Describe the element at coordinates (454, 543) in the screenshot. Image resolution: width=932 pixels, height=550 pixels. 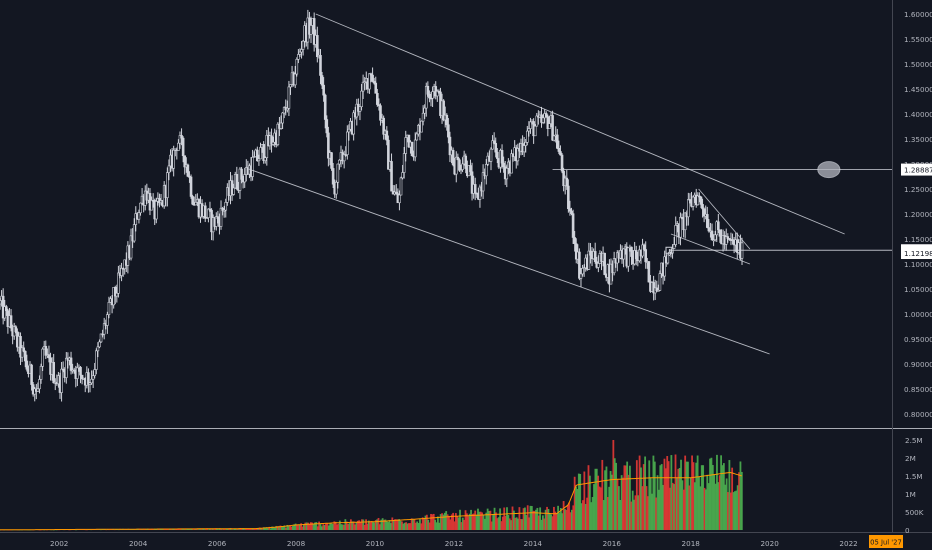
I see `time-axis-tick-label: 2012` at that location.